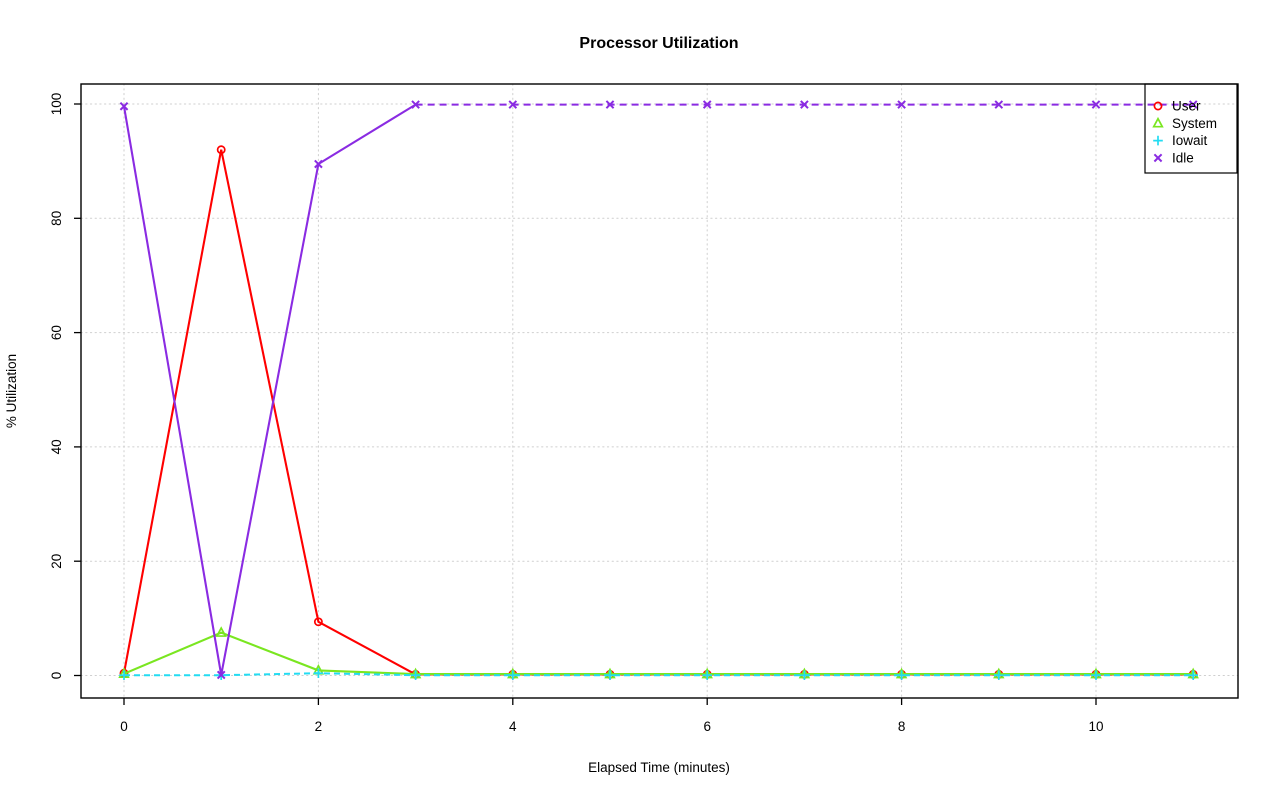  I want to click on y-tick-label: 20, so click(56, 561).